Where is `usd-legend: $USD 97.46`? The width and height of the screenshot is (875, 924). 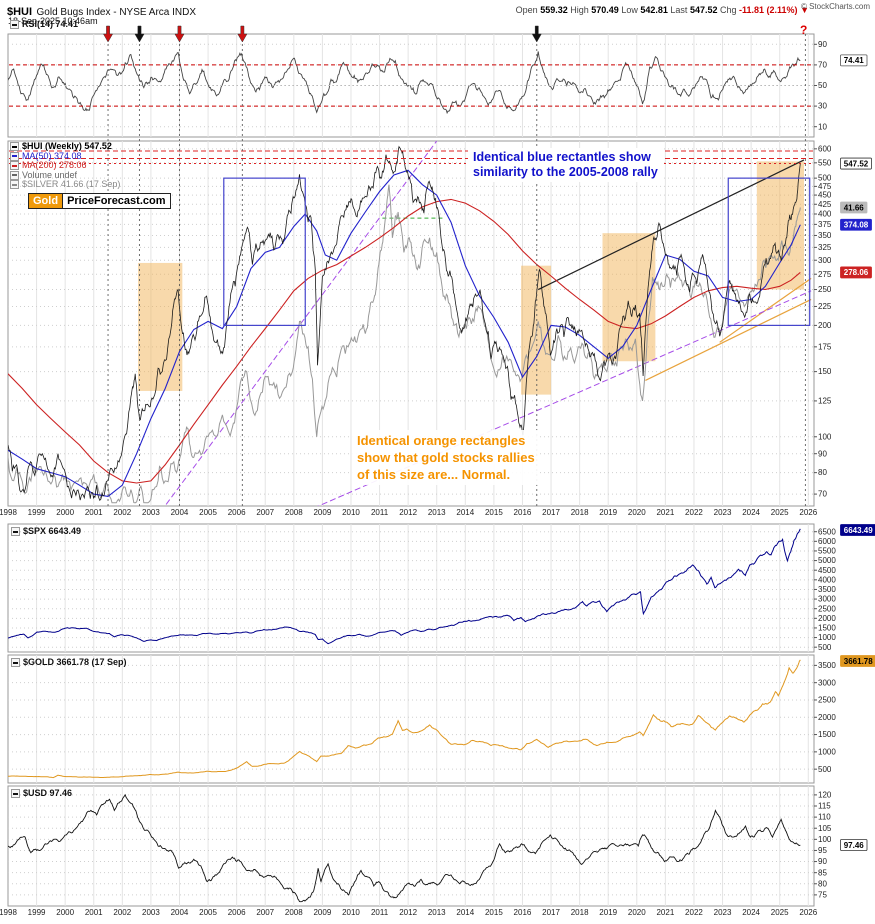 usd-legend: $USD 97.46 is located at coordinates (42, 793).